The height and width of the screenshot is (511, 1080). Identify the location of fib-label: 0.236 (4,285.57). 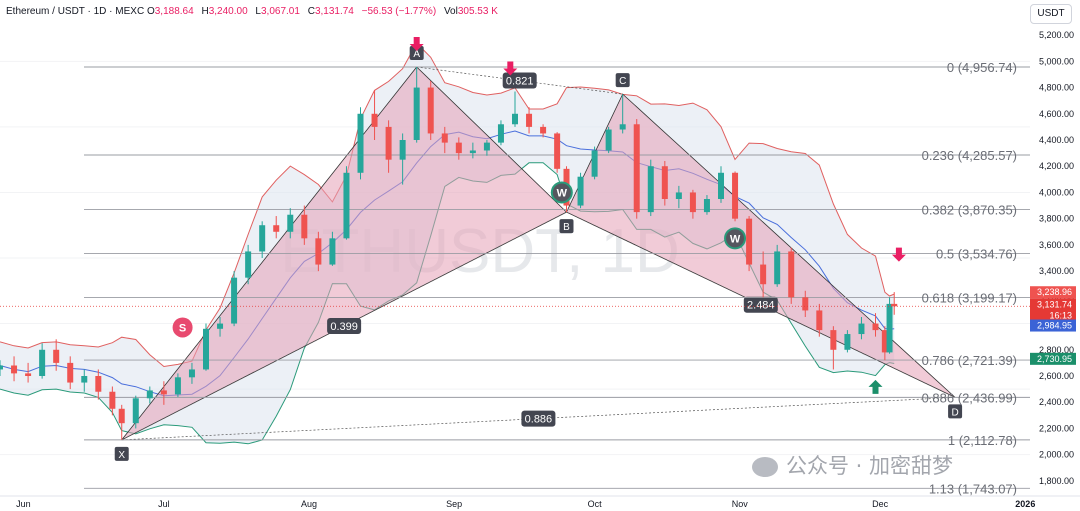
(969, 155).